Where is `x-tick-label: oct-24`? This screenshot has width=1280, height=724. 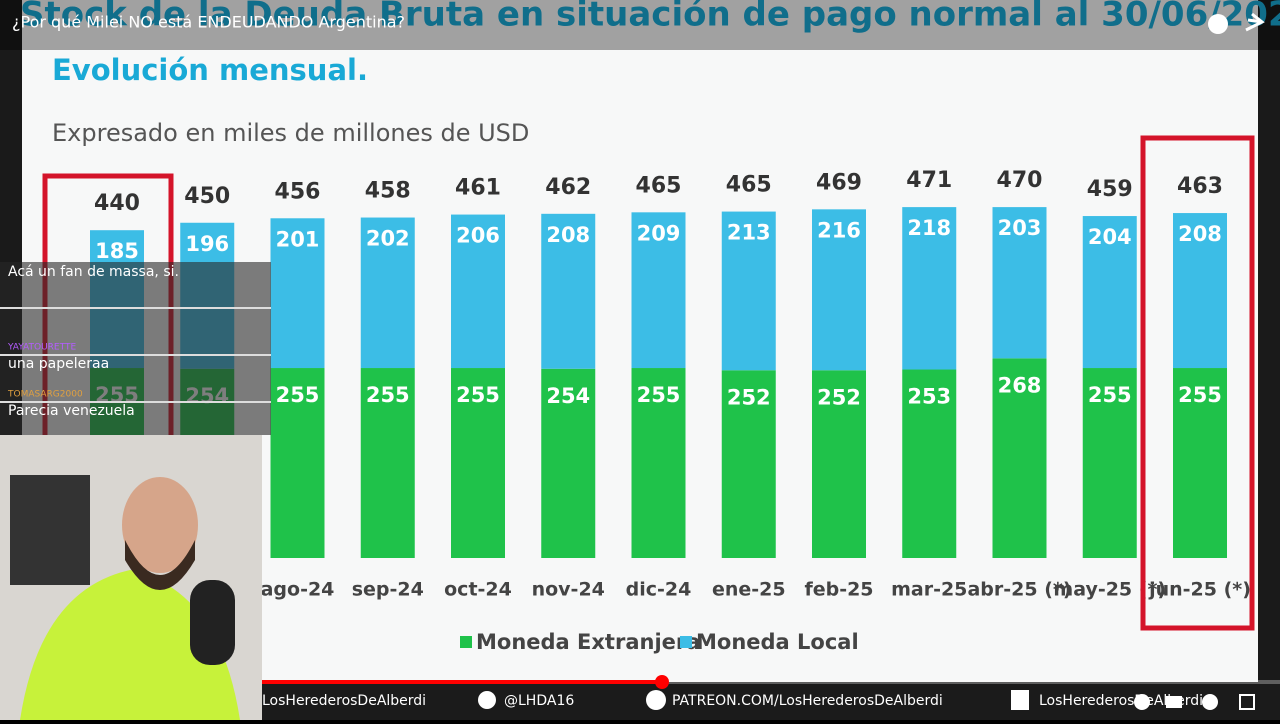 x-tick-label: oct-24 is located at coordinates (478, 590).